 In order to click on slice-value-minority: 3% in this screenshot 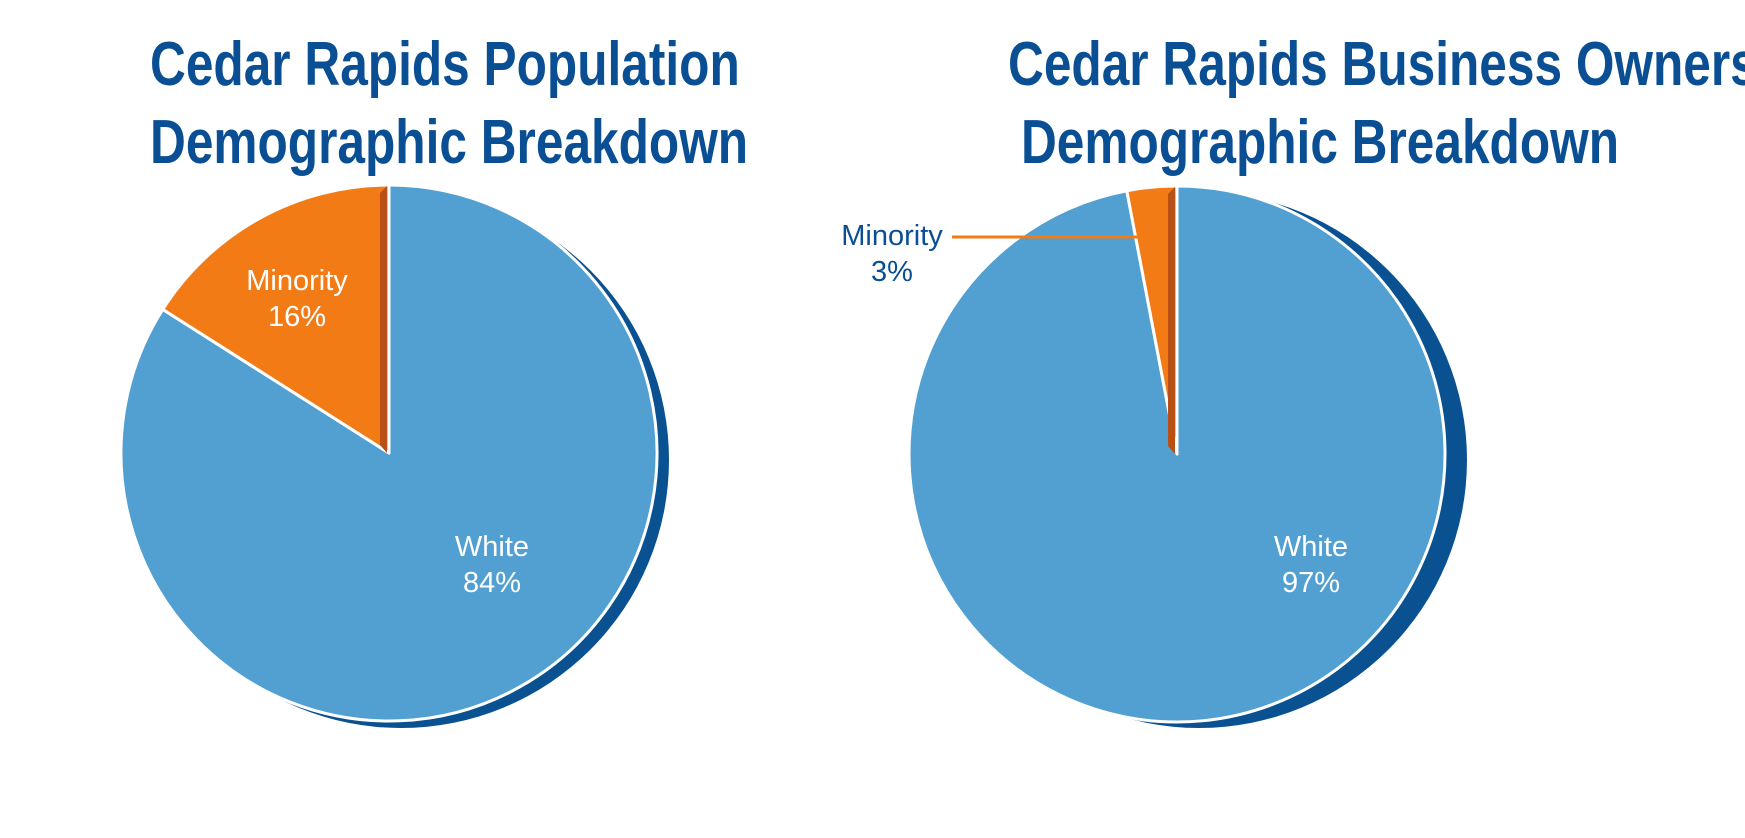, I will do `click(892, 272)`.